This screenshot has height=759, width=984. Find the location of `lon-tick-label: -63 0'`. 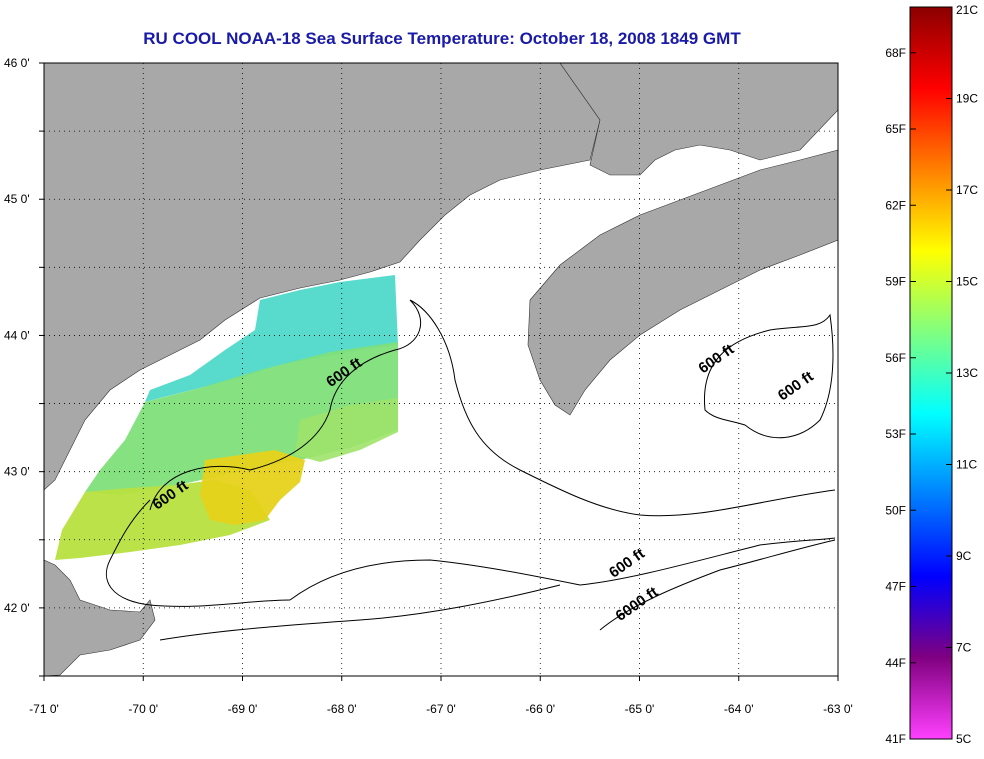

lon-tick-label: -63 0' is located at coordinates (838, 709).